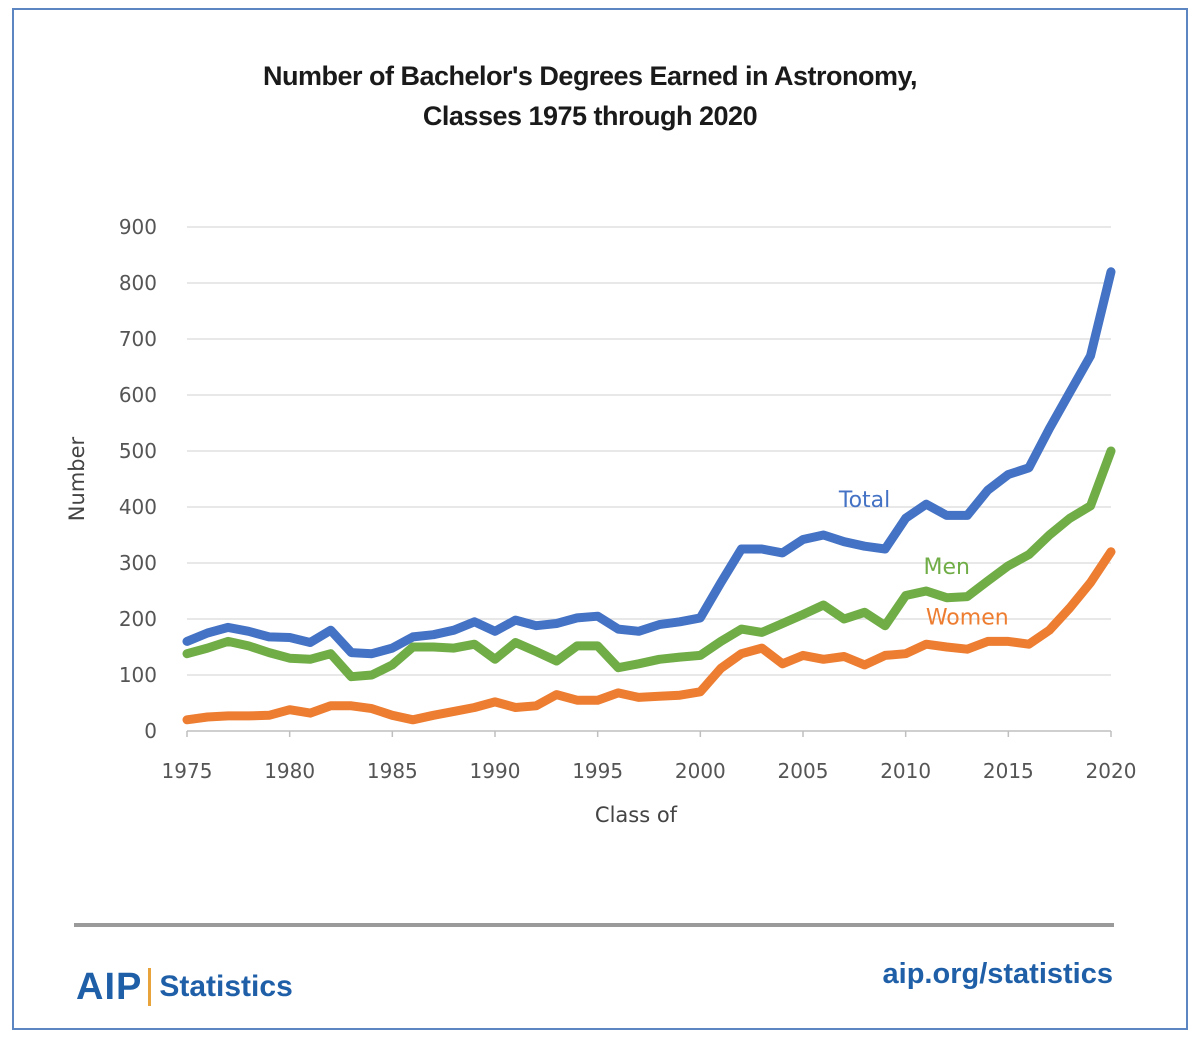  What do you see at coordinates (138, 339) in the screenshot?
I see `y-tick-label-700: 700` at bounding box center [138, 339].